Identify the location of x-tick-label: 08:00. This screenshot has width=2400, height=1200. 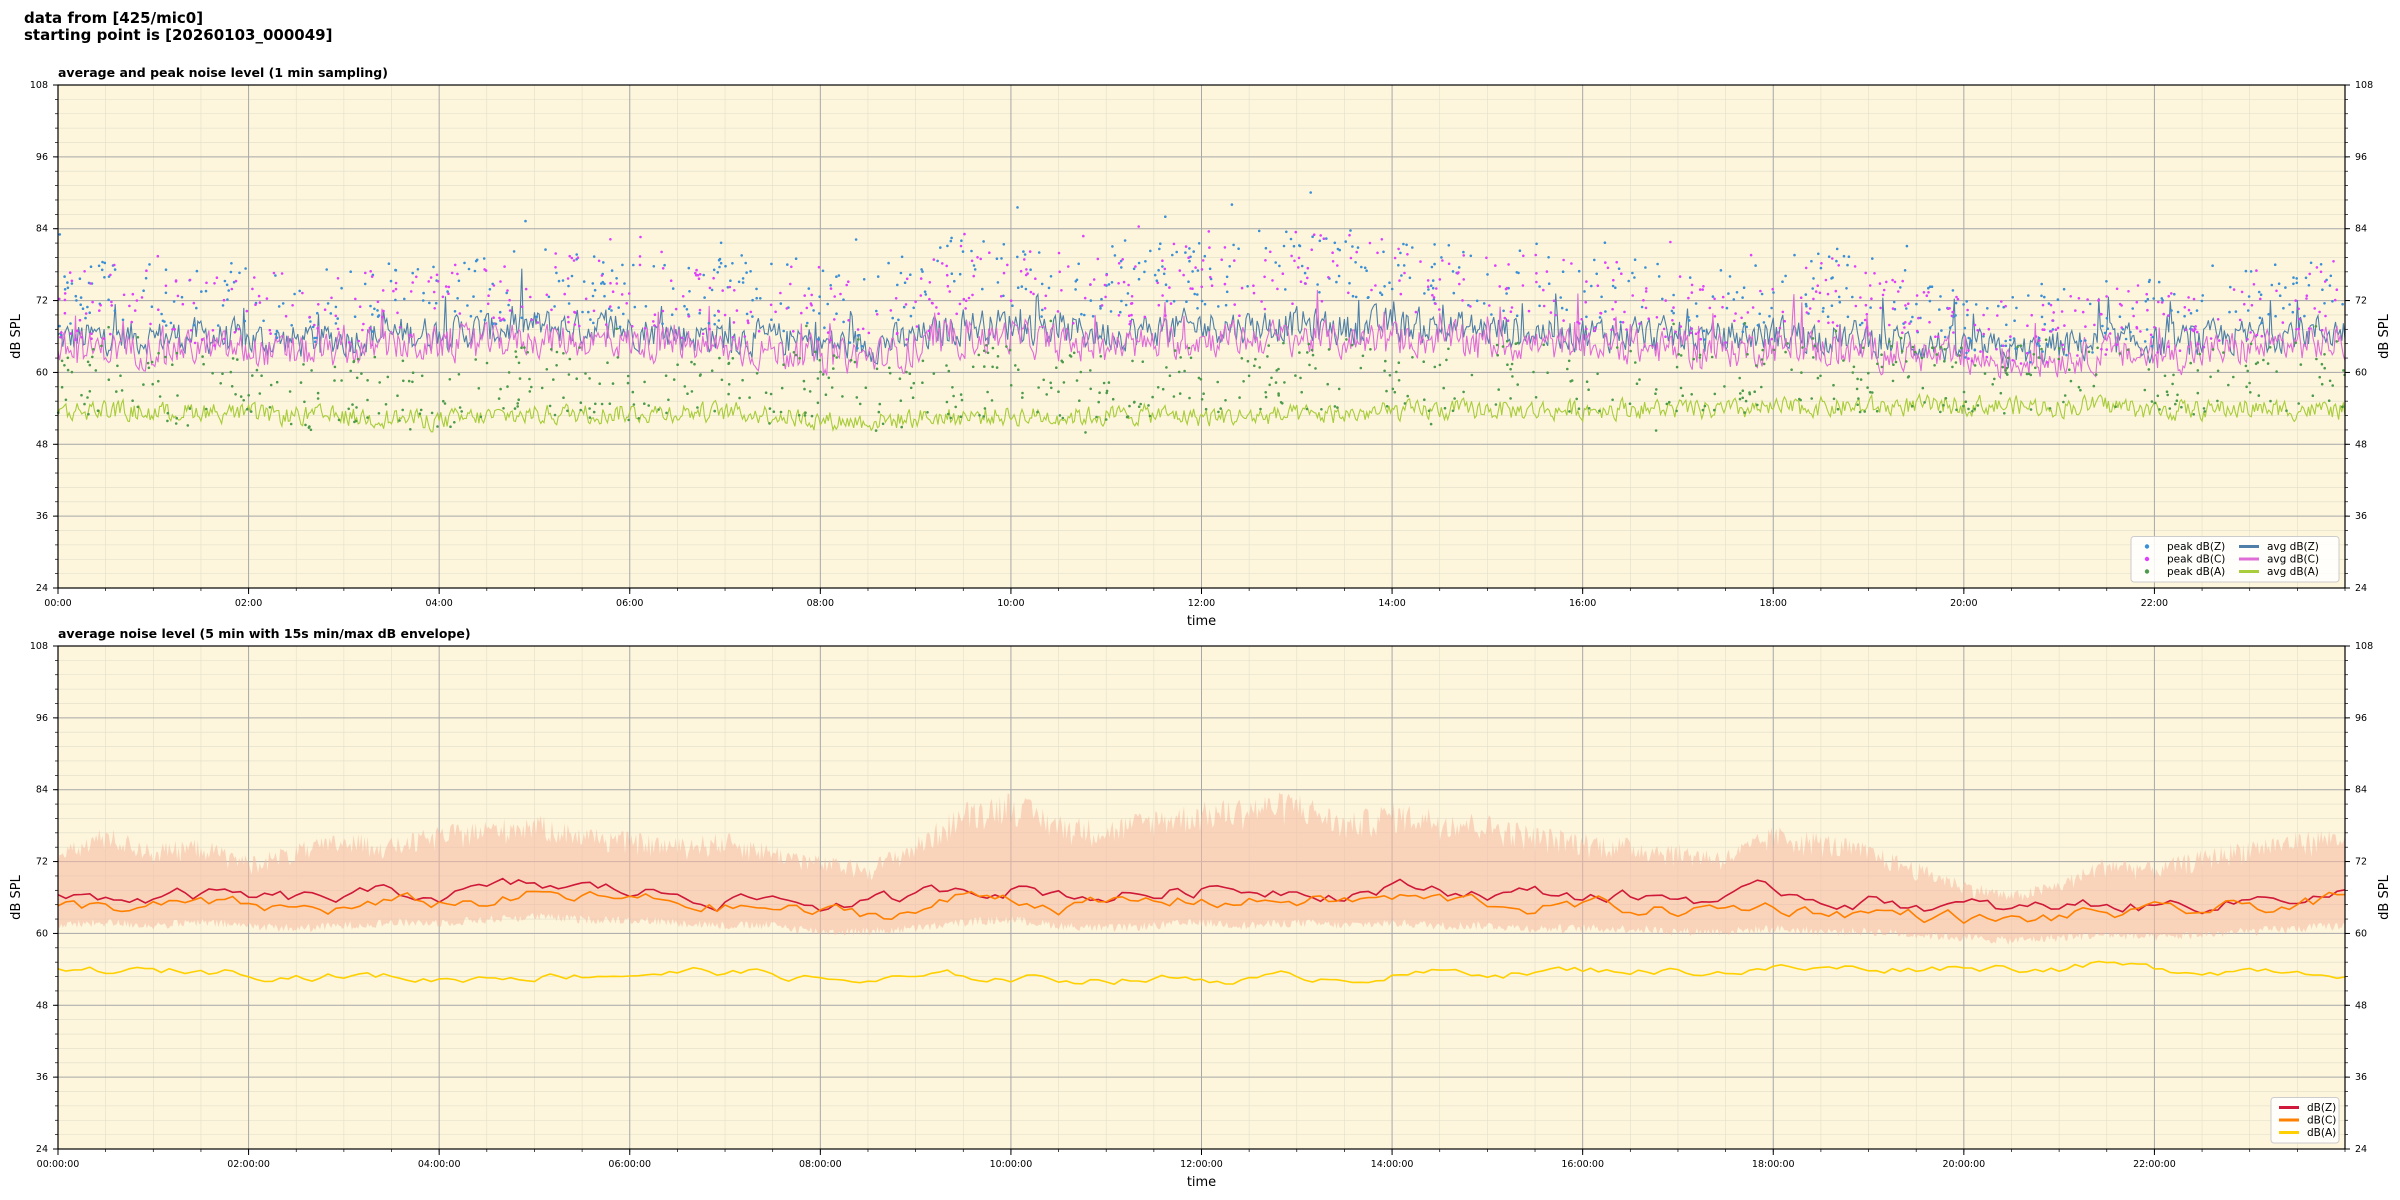
(820, 603).